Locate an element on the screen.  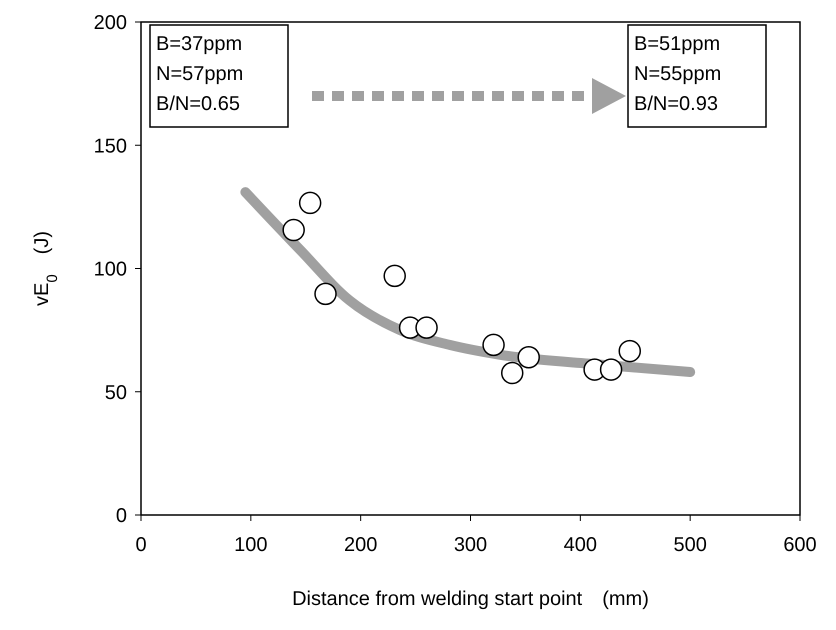
y-tick-label: 200 is located at coordinates (110, 23).